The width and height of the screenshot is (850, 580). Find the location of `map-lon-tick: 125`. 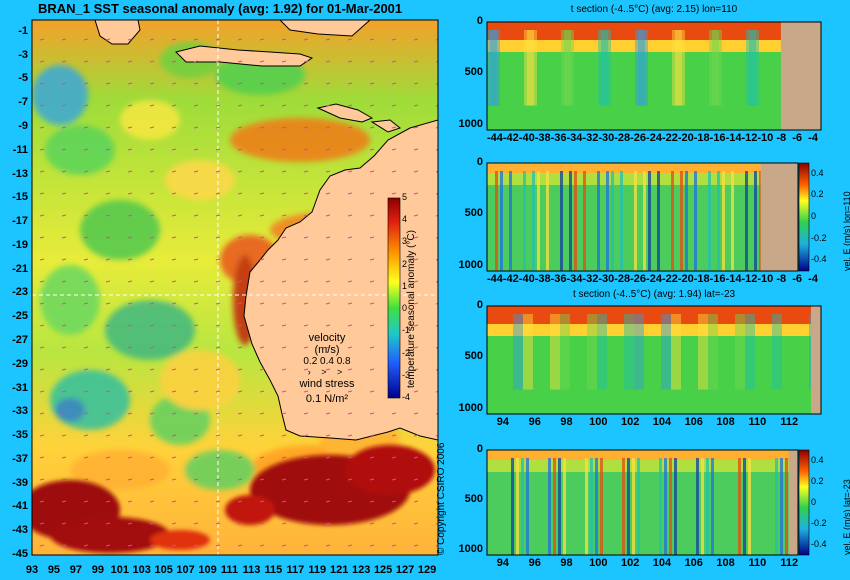

map-lon-tick: 125 is located at coordinates (383, 570).